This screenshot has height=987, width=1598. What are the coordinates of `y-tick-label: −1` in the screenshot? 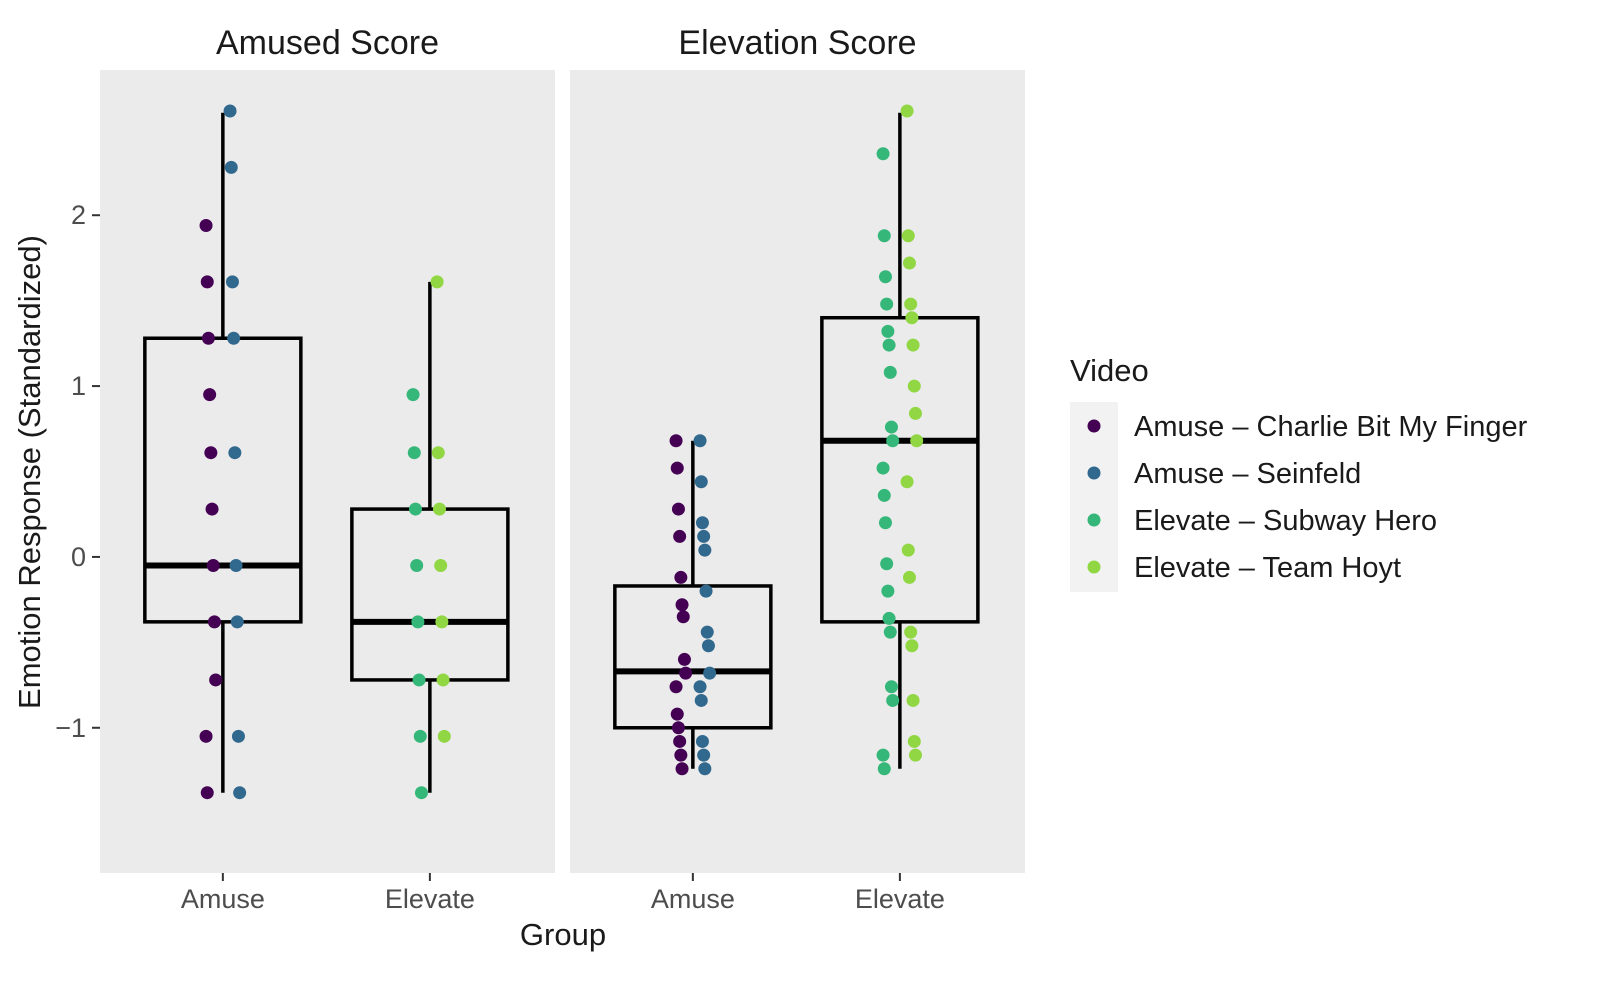 It's located at (70, 728).